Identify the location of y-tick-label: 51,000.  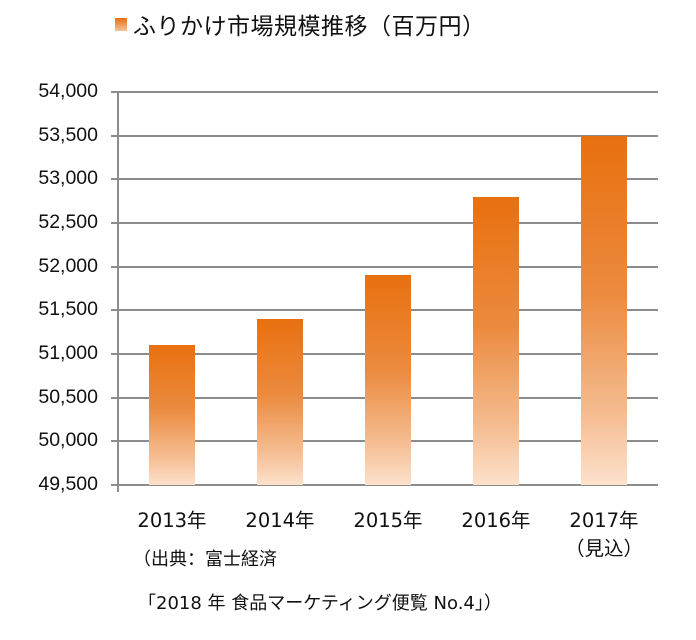
(68, 353).